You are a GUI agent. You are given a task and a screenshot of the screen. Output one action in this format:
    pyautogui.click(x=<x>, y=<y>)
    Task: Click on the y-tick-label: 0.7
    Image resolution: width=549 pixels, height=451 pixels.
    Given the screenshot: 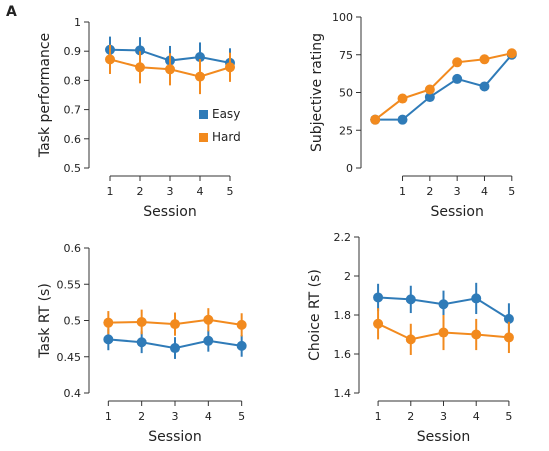 What is the action you would take?
    pyautogui.click(x=73, y=110)
    